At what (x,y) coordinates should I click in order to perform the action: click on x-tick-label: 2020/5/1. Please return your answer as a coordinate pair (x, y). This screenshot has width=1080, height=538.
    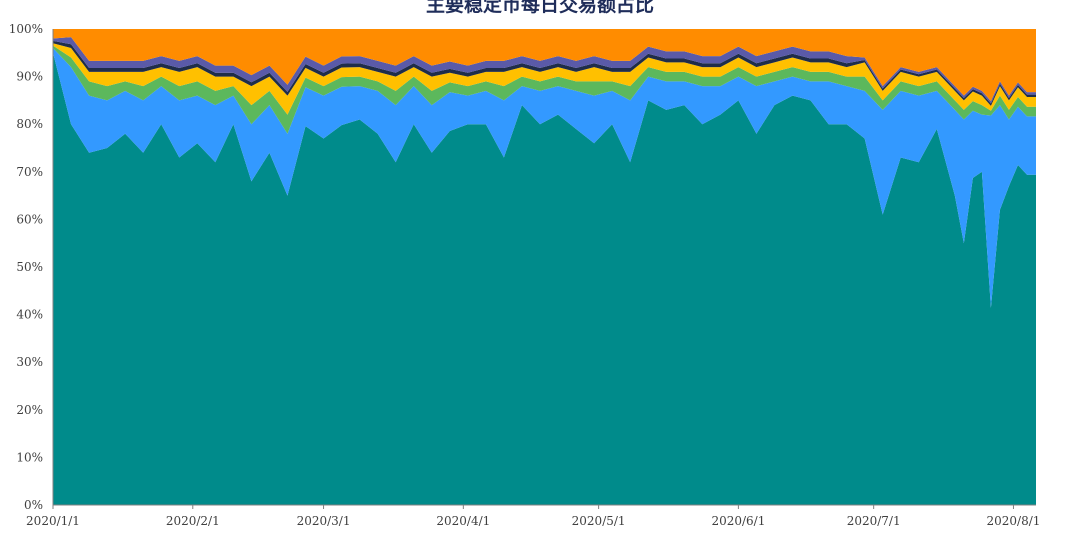
    Looking at the image, I should click on (599, 521).